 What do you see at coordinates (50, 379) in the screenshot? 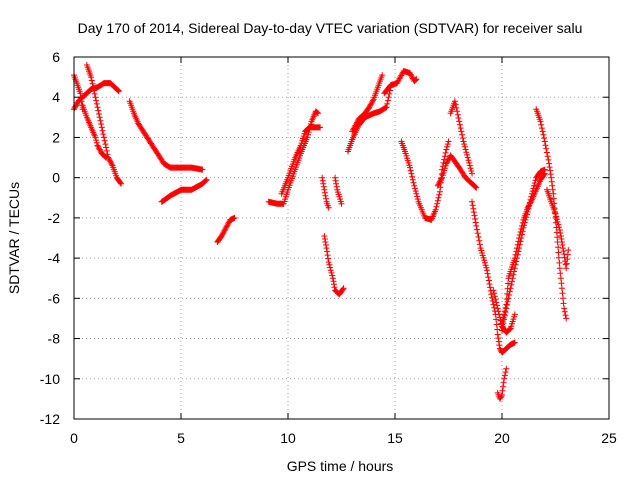
I see `y-tick-label: -10` at bounding box center [50, 379].